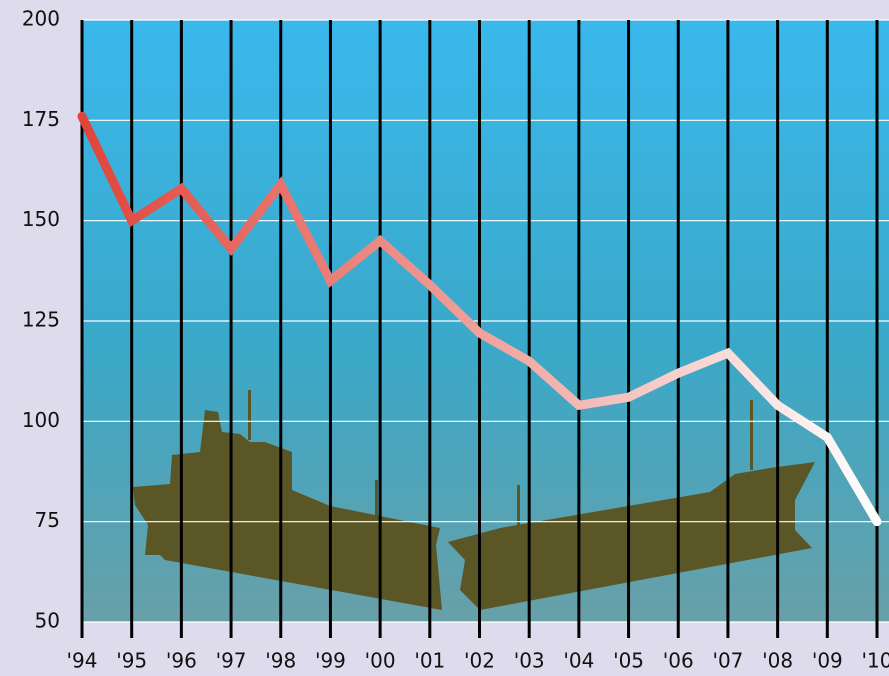 The width and height of the screenshot is (889, 676). What do you see at coordinates (181, 661) in the screenshot?
I see `x-tick-label: '96` at bounding box center [181, 661].